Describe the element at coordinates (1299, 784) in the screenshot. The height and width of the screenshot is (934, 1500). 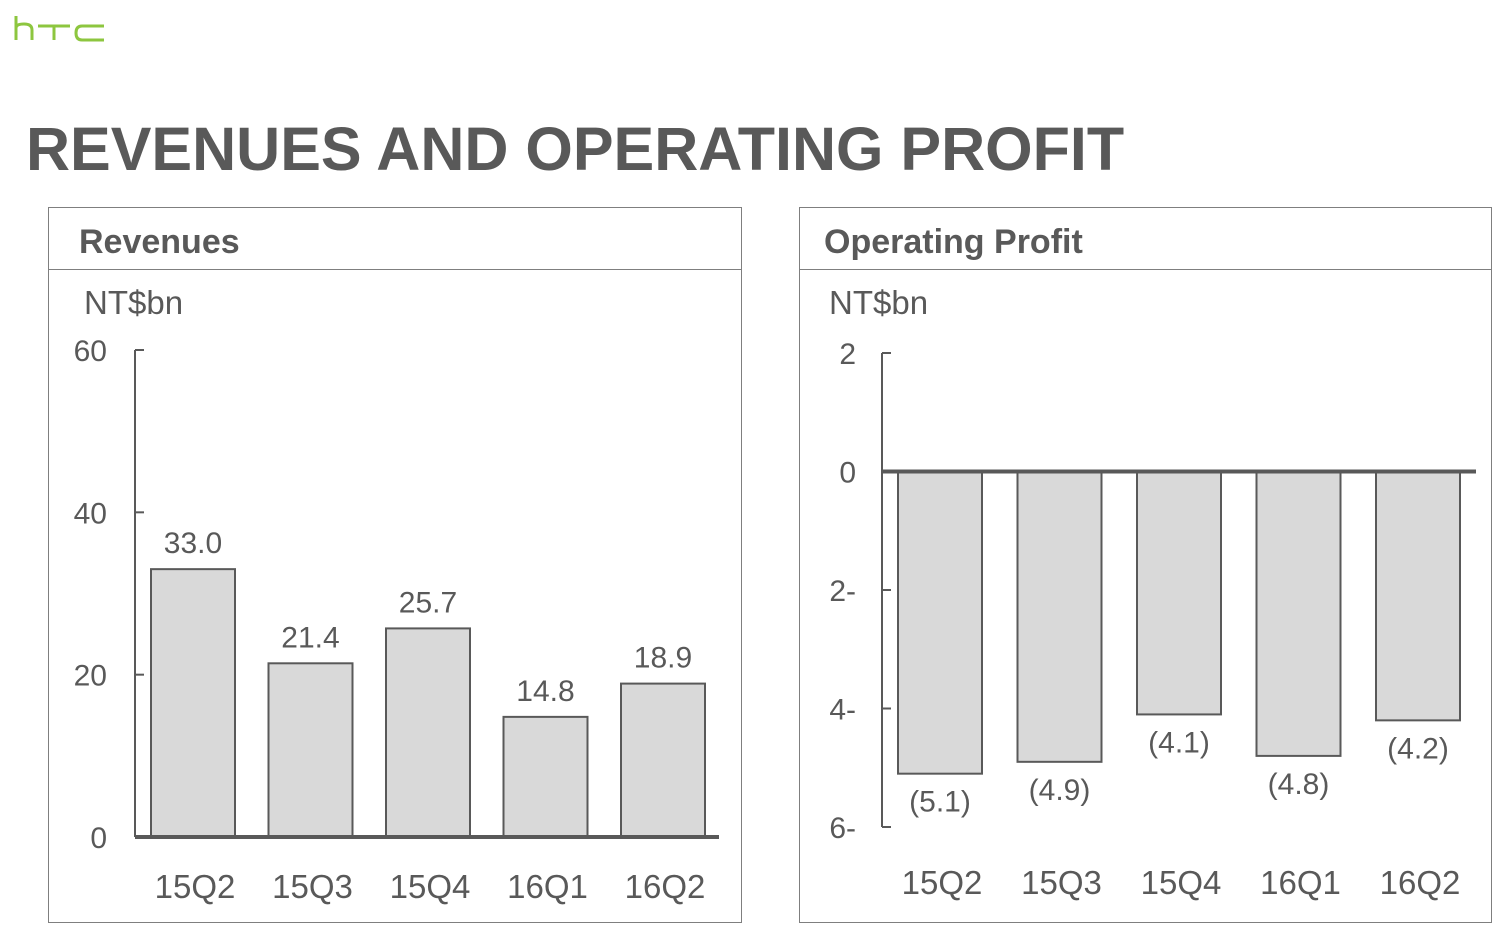
I see `data-label: (4.8)` at that location.